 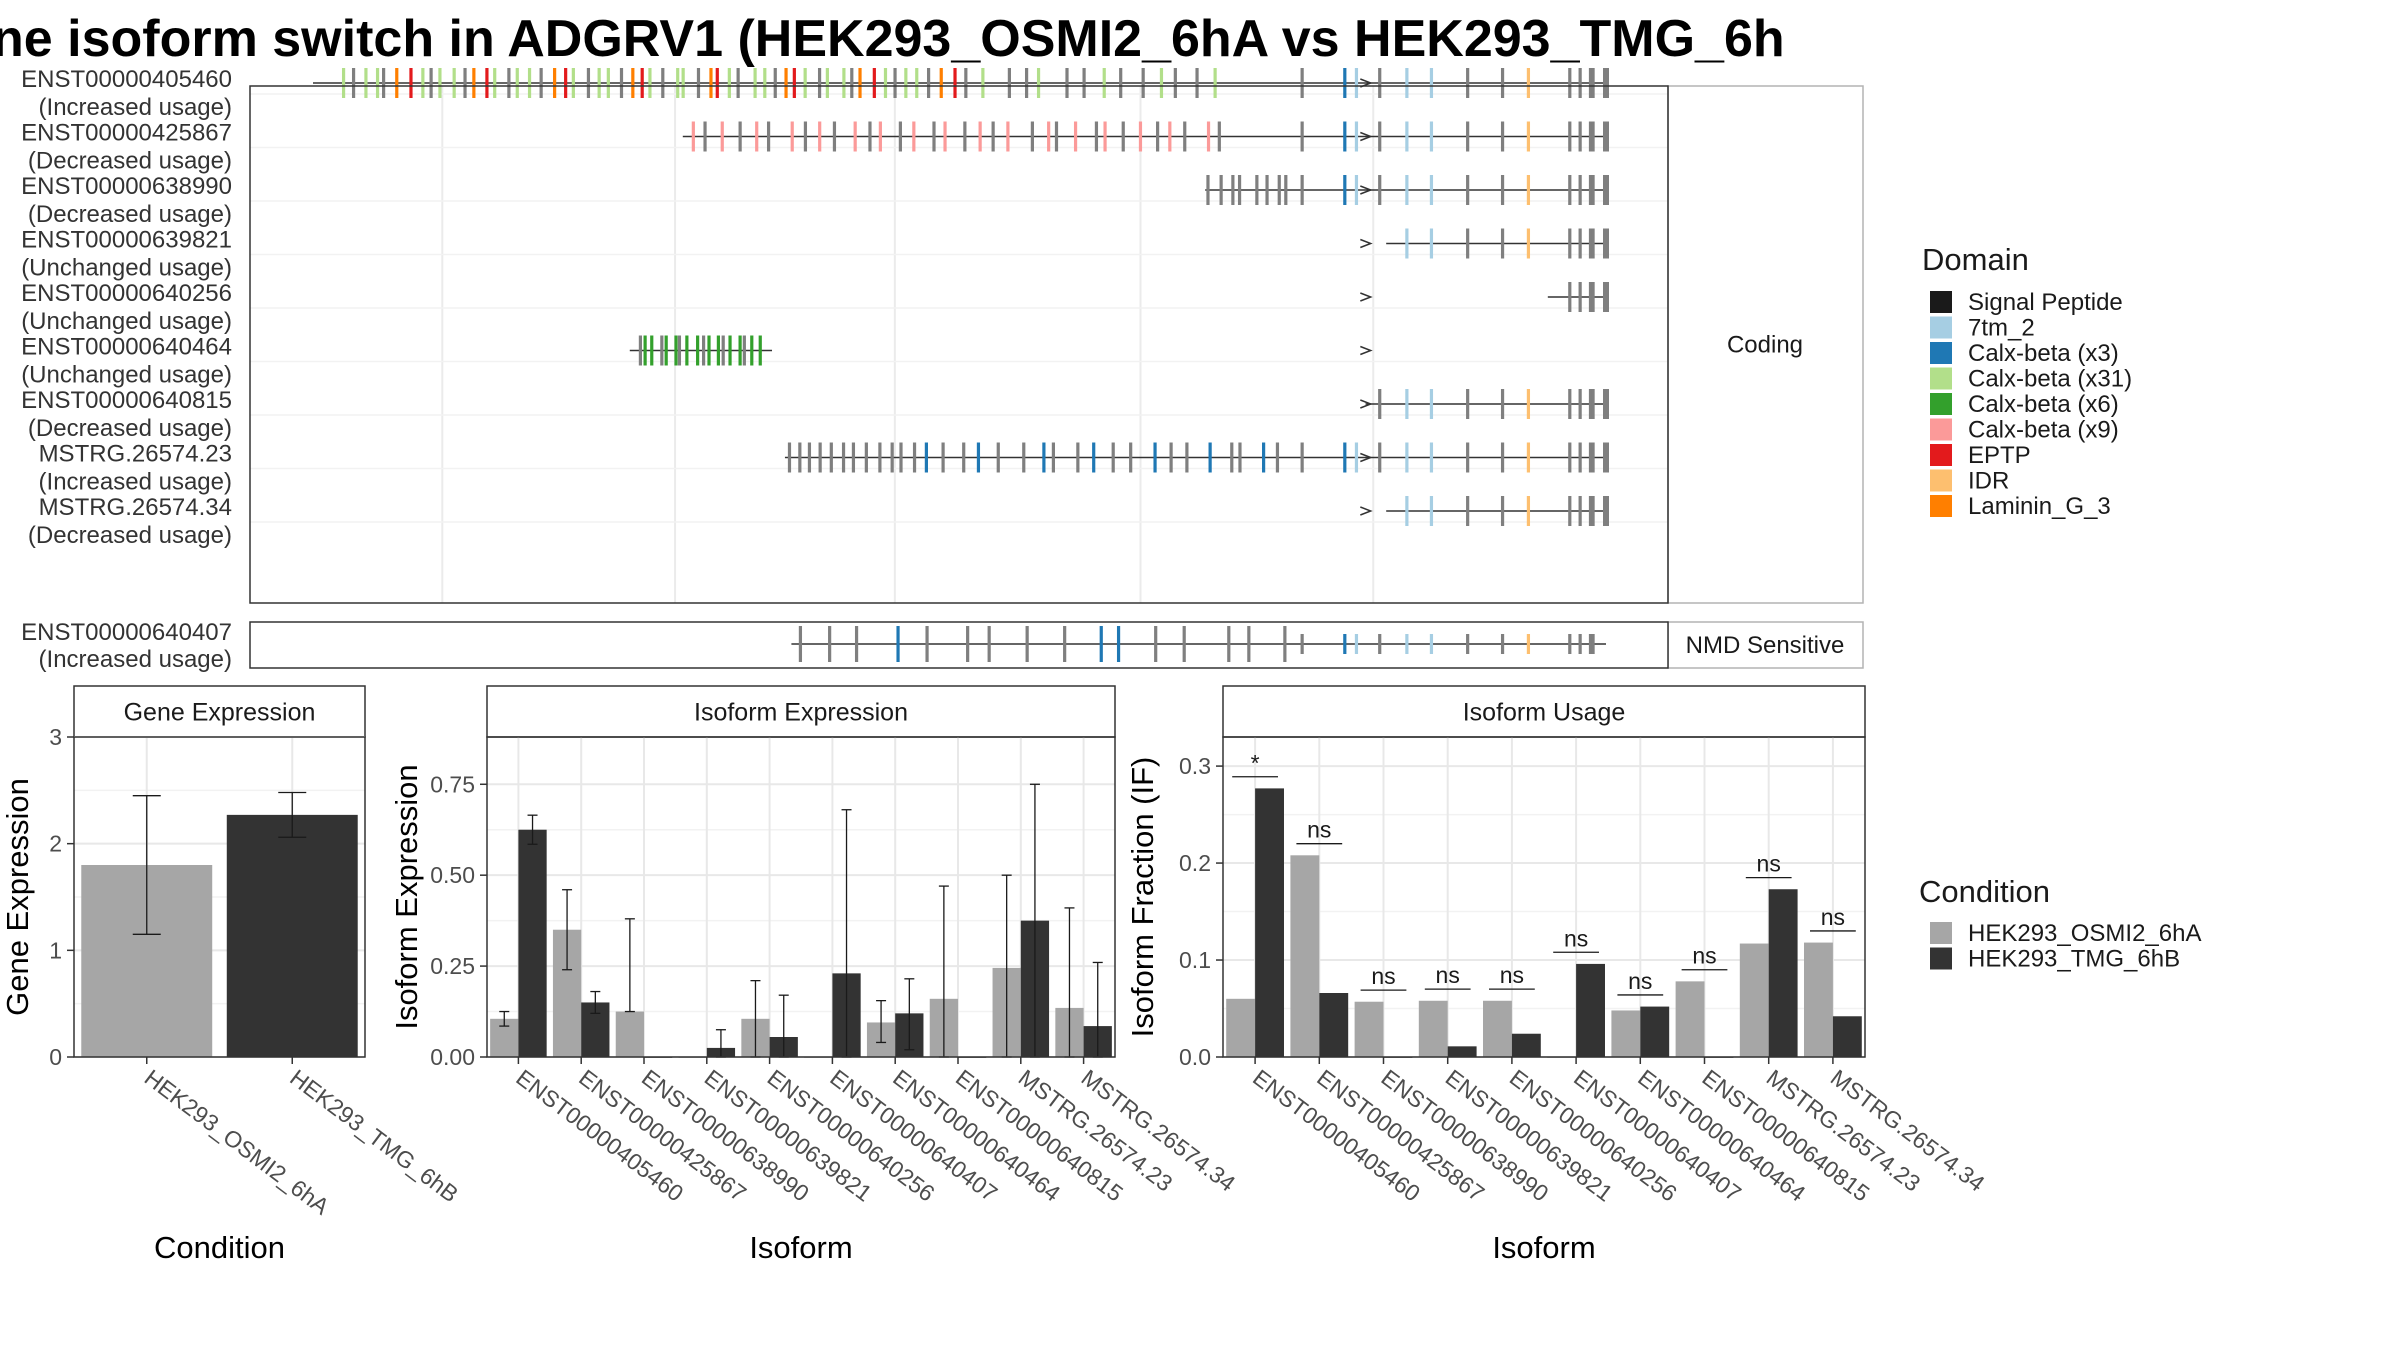 I want to click on legend-label: Laminin_G_3, so click(x=2039, y=506).